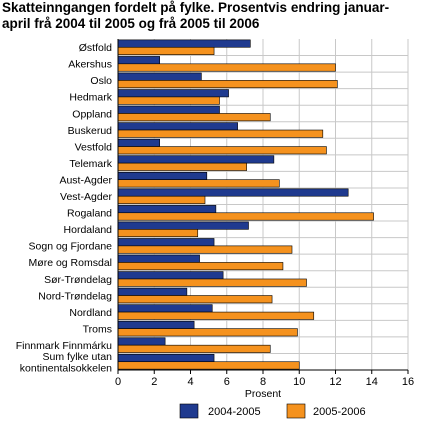  What do you see at coordinates (372, 382) in the screenshot?
I see `x-tick-label: 14` at bounding box center [372, 382].